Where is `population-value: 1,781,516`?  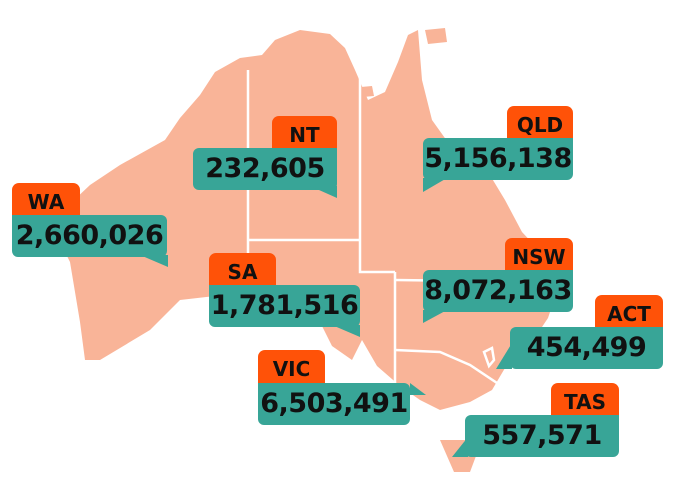 population-value: 1,781,516 is located at coordinates (284, 306).